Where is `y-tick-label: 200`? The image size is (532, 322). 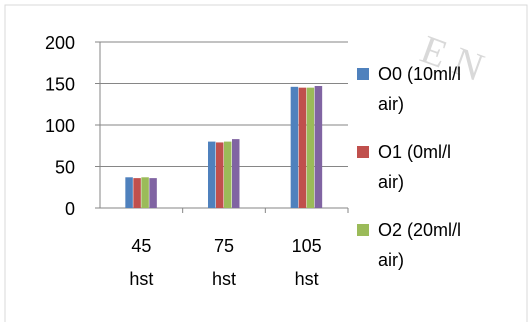
y-tick-label: 200 is located at coordinates (60, 43).